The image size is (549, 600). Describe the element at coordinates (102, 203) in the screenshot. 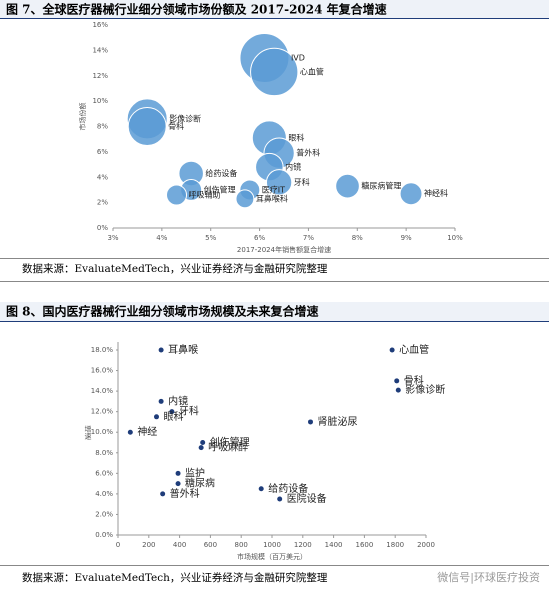

I see `y-tick-label: 2%` at that location.